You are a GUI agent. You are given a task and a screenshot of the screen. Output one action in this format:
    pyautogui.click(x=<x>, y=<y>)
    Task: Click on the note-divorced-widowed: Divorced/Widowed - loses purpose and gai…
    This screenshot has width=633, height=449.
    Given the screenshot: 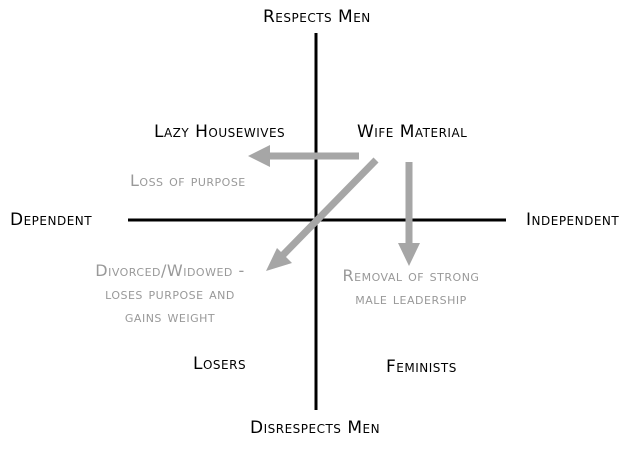 What is the action you would take?
    pyautogui.click(x=170, y=293)
    